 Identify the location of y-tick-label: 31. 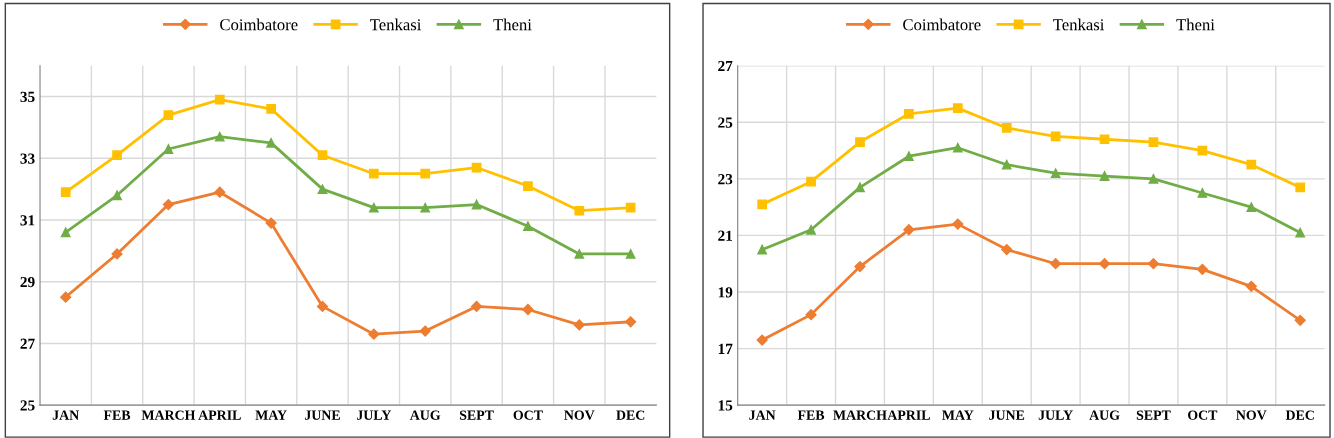
(27, 220).